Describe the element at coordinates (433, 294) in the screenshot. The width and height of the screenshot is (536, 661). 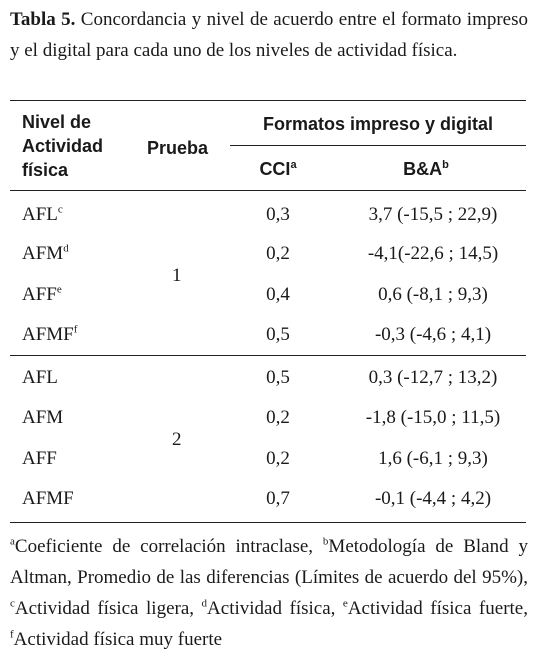
I see `table-row-ba: 0,6 (-8,1 ; 9,3)` at that location.